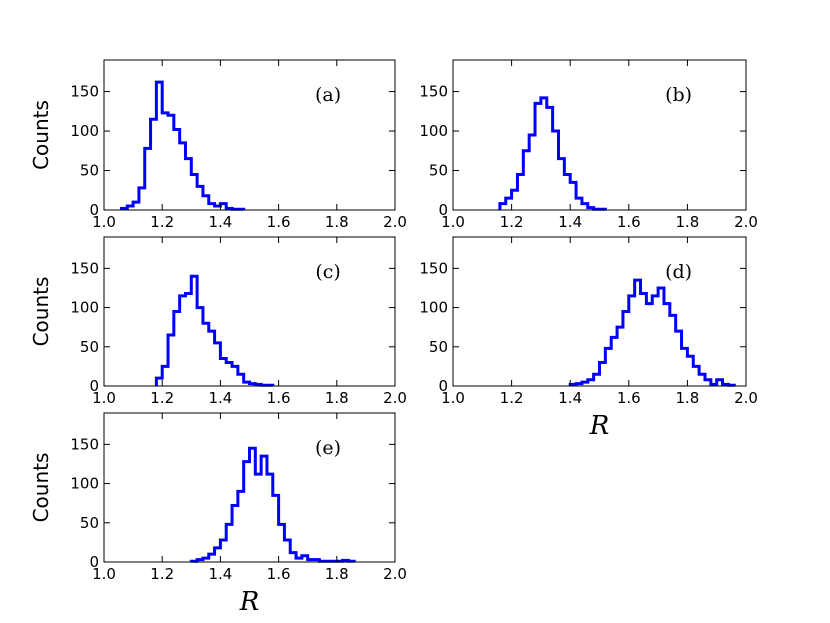 The height and width of the screenshot is (623, 830). I want to click on histogram-series-d, so click(652, 332).